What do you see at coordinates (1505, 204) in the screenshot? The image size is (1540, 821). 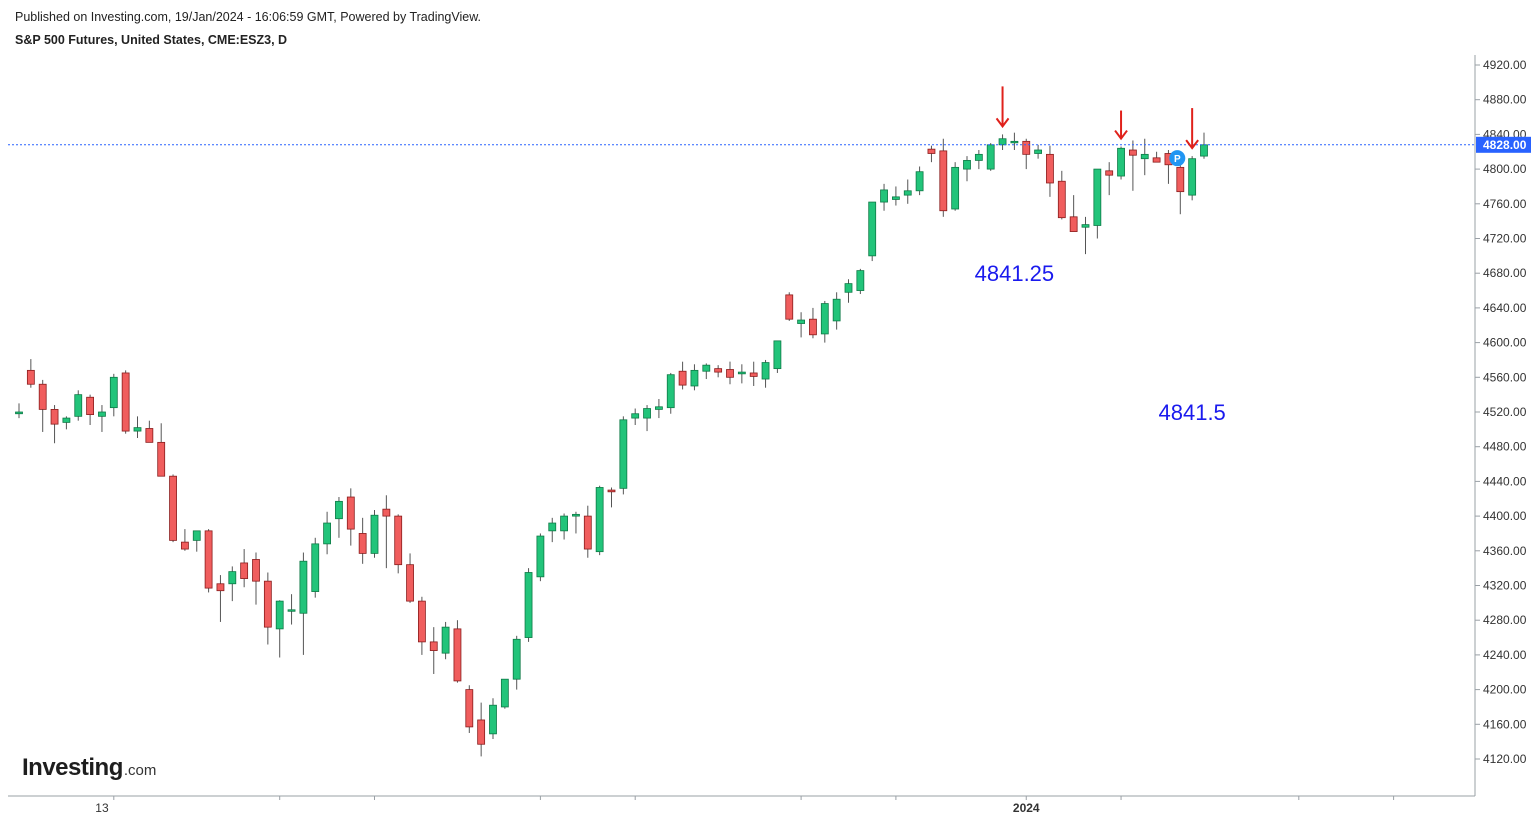 I see `y-tick-label: 4760.00` at bounding box center [1505, 204].